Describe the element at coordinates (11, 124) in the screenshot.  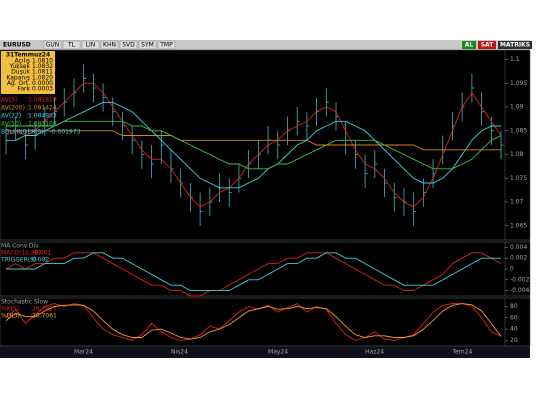
I see `average-name: AV(50)` at that location.